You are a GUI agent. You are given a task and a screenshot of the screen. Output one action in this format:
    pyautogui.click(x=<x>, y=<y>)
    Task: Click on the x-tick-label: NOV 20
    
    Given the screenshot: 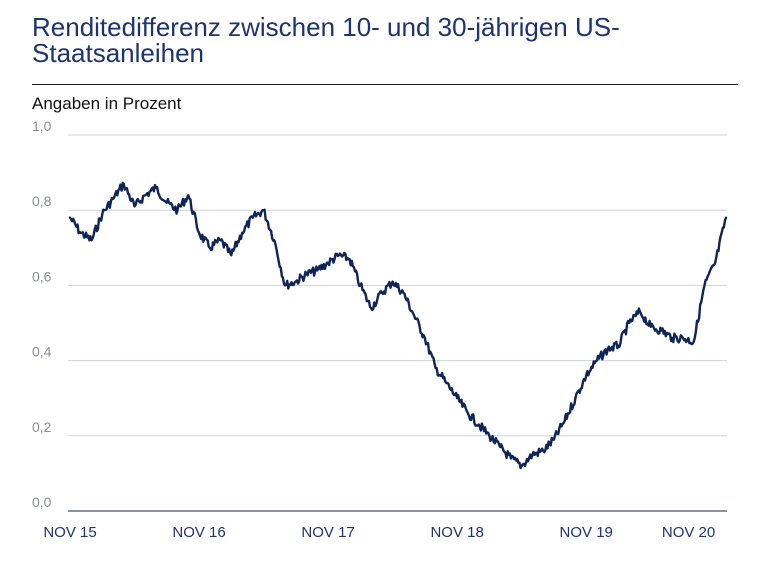 What is the action you would take?
    pyautogui.click(x=688, y=532)
    